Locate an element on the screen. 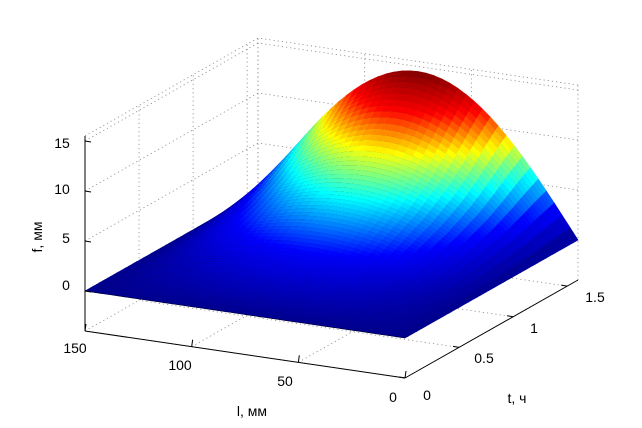  x-tick-label: 50 is located at coordinates (285, 381).